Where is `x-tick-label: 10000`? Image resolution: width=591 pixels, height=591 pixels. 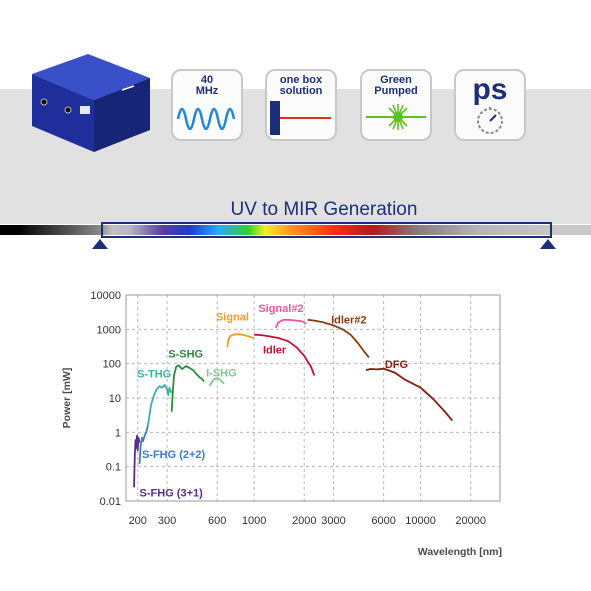
x-tick-label: 10000 is located at coordinates (420, 521).